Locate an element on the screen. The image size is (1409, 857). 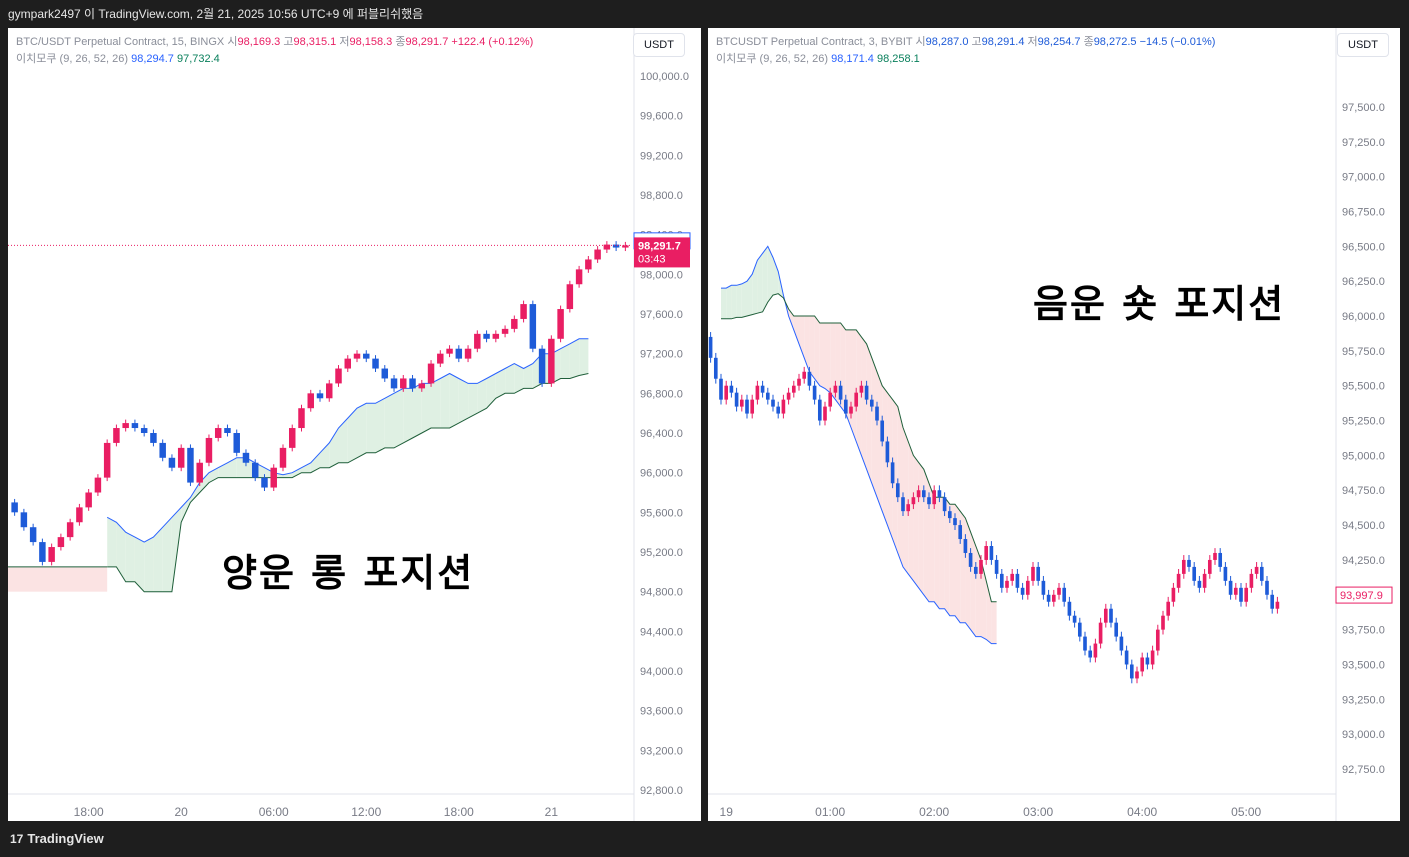
ichimoku-span-a-line is located at coordinates (859, 445).